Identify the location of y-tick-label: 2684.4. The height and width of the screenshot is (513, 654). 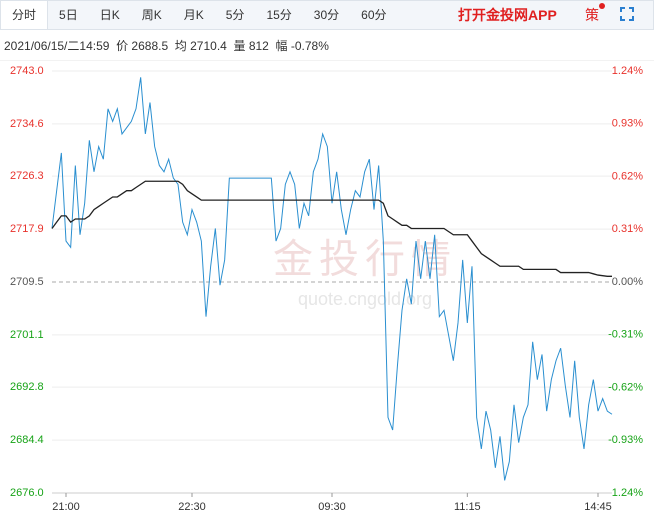
(27, 440).